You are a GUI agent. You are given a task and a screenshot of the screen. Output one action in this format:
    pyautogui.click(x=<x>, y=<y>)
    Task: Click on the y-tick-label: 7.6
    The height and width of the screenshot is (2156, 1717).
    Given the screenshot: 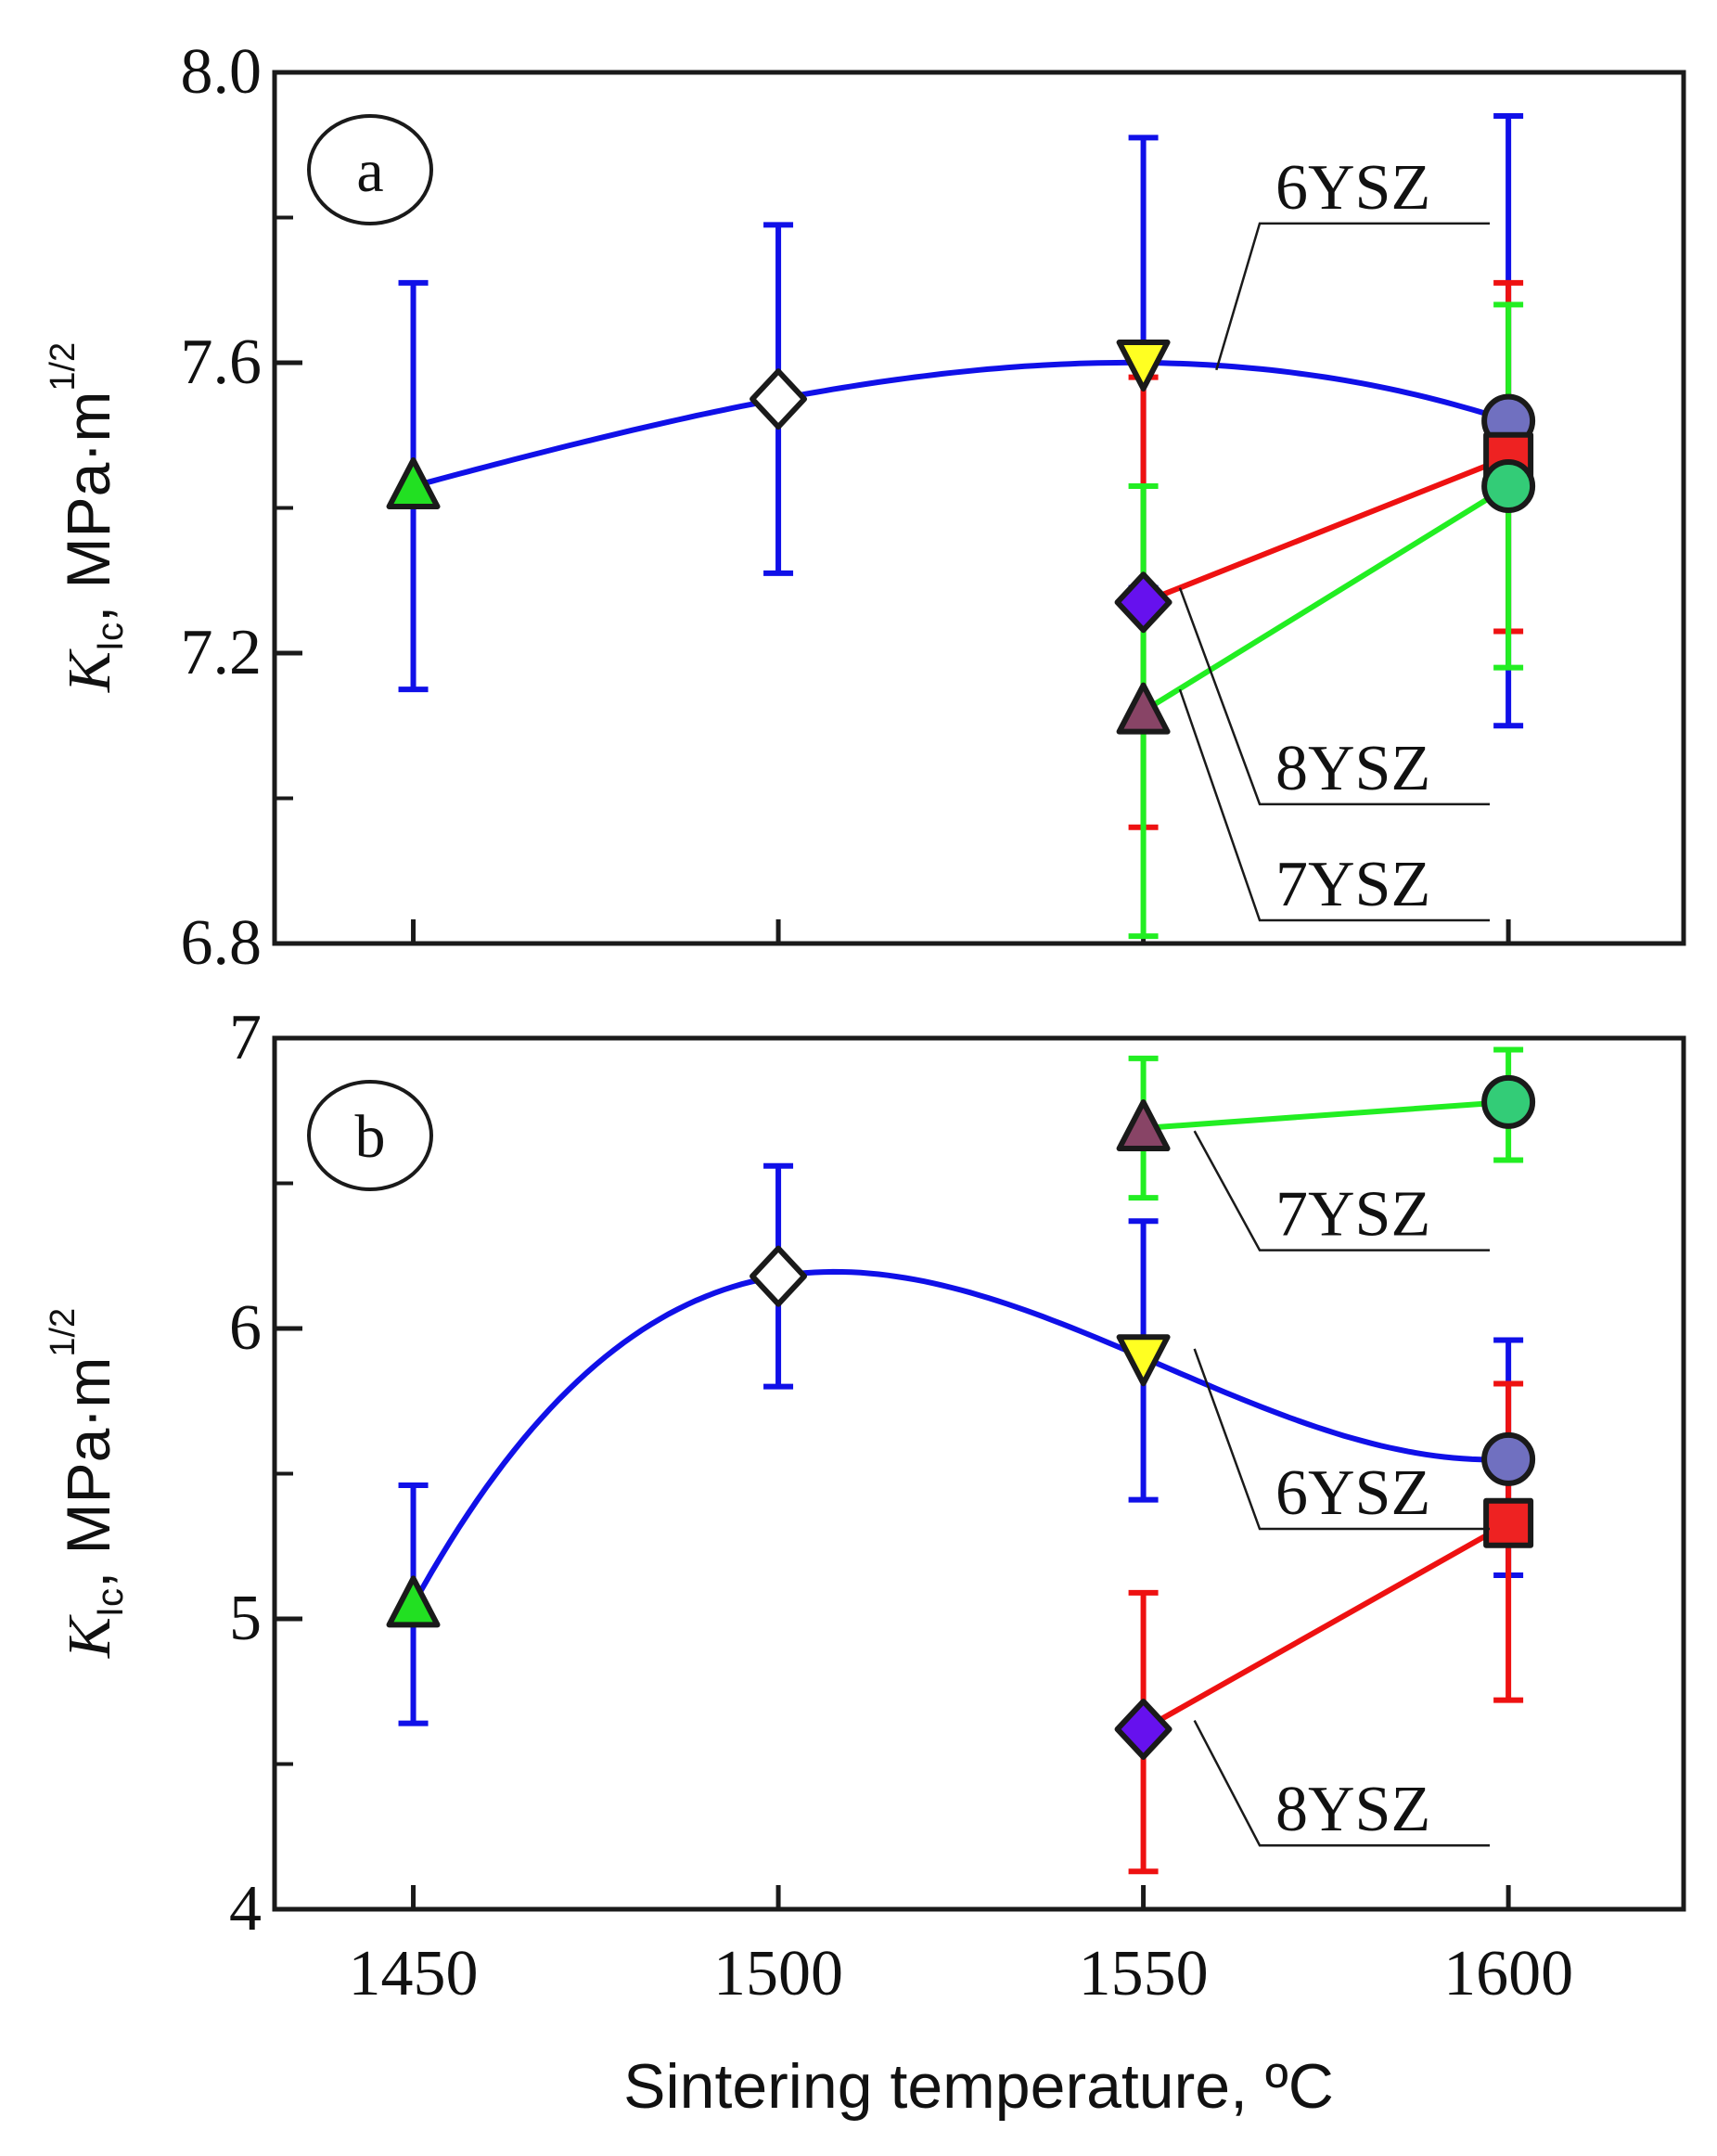 What is the action you would take?
    pyautogui.click(x=222, y=362)
    